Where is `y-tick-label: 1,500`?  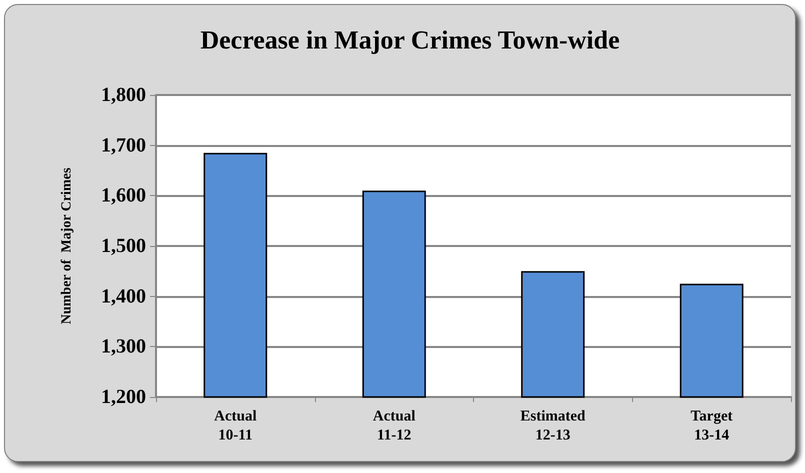
y-tick-label: 1,500 is located at coordinates (123, 246).